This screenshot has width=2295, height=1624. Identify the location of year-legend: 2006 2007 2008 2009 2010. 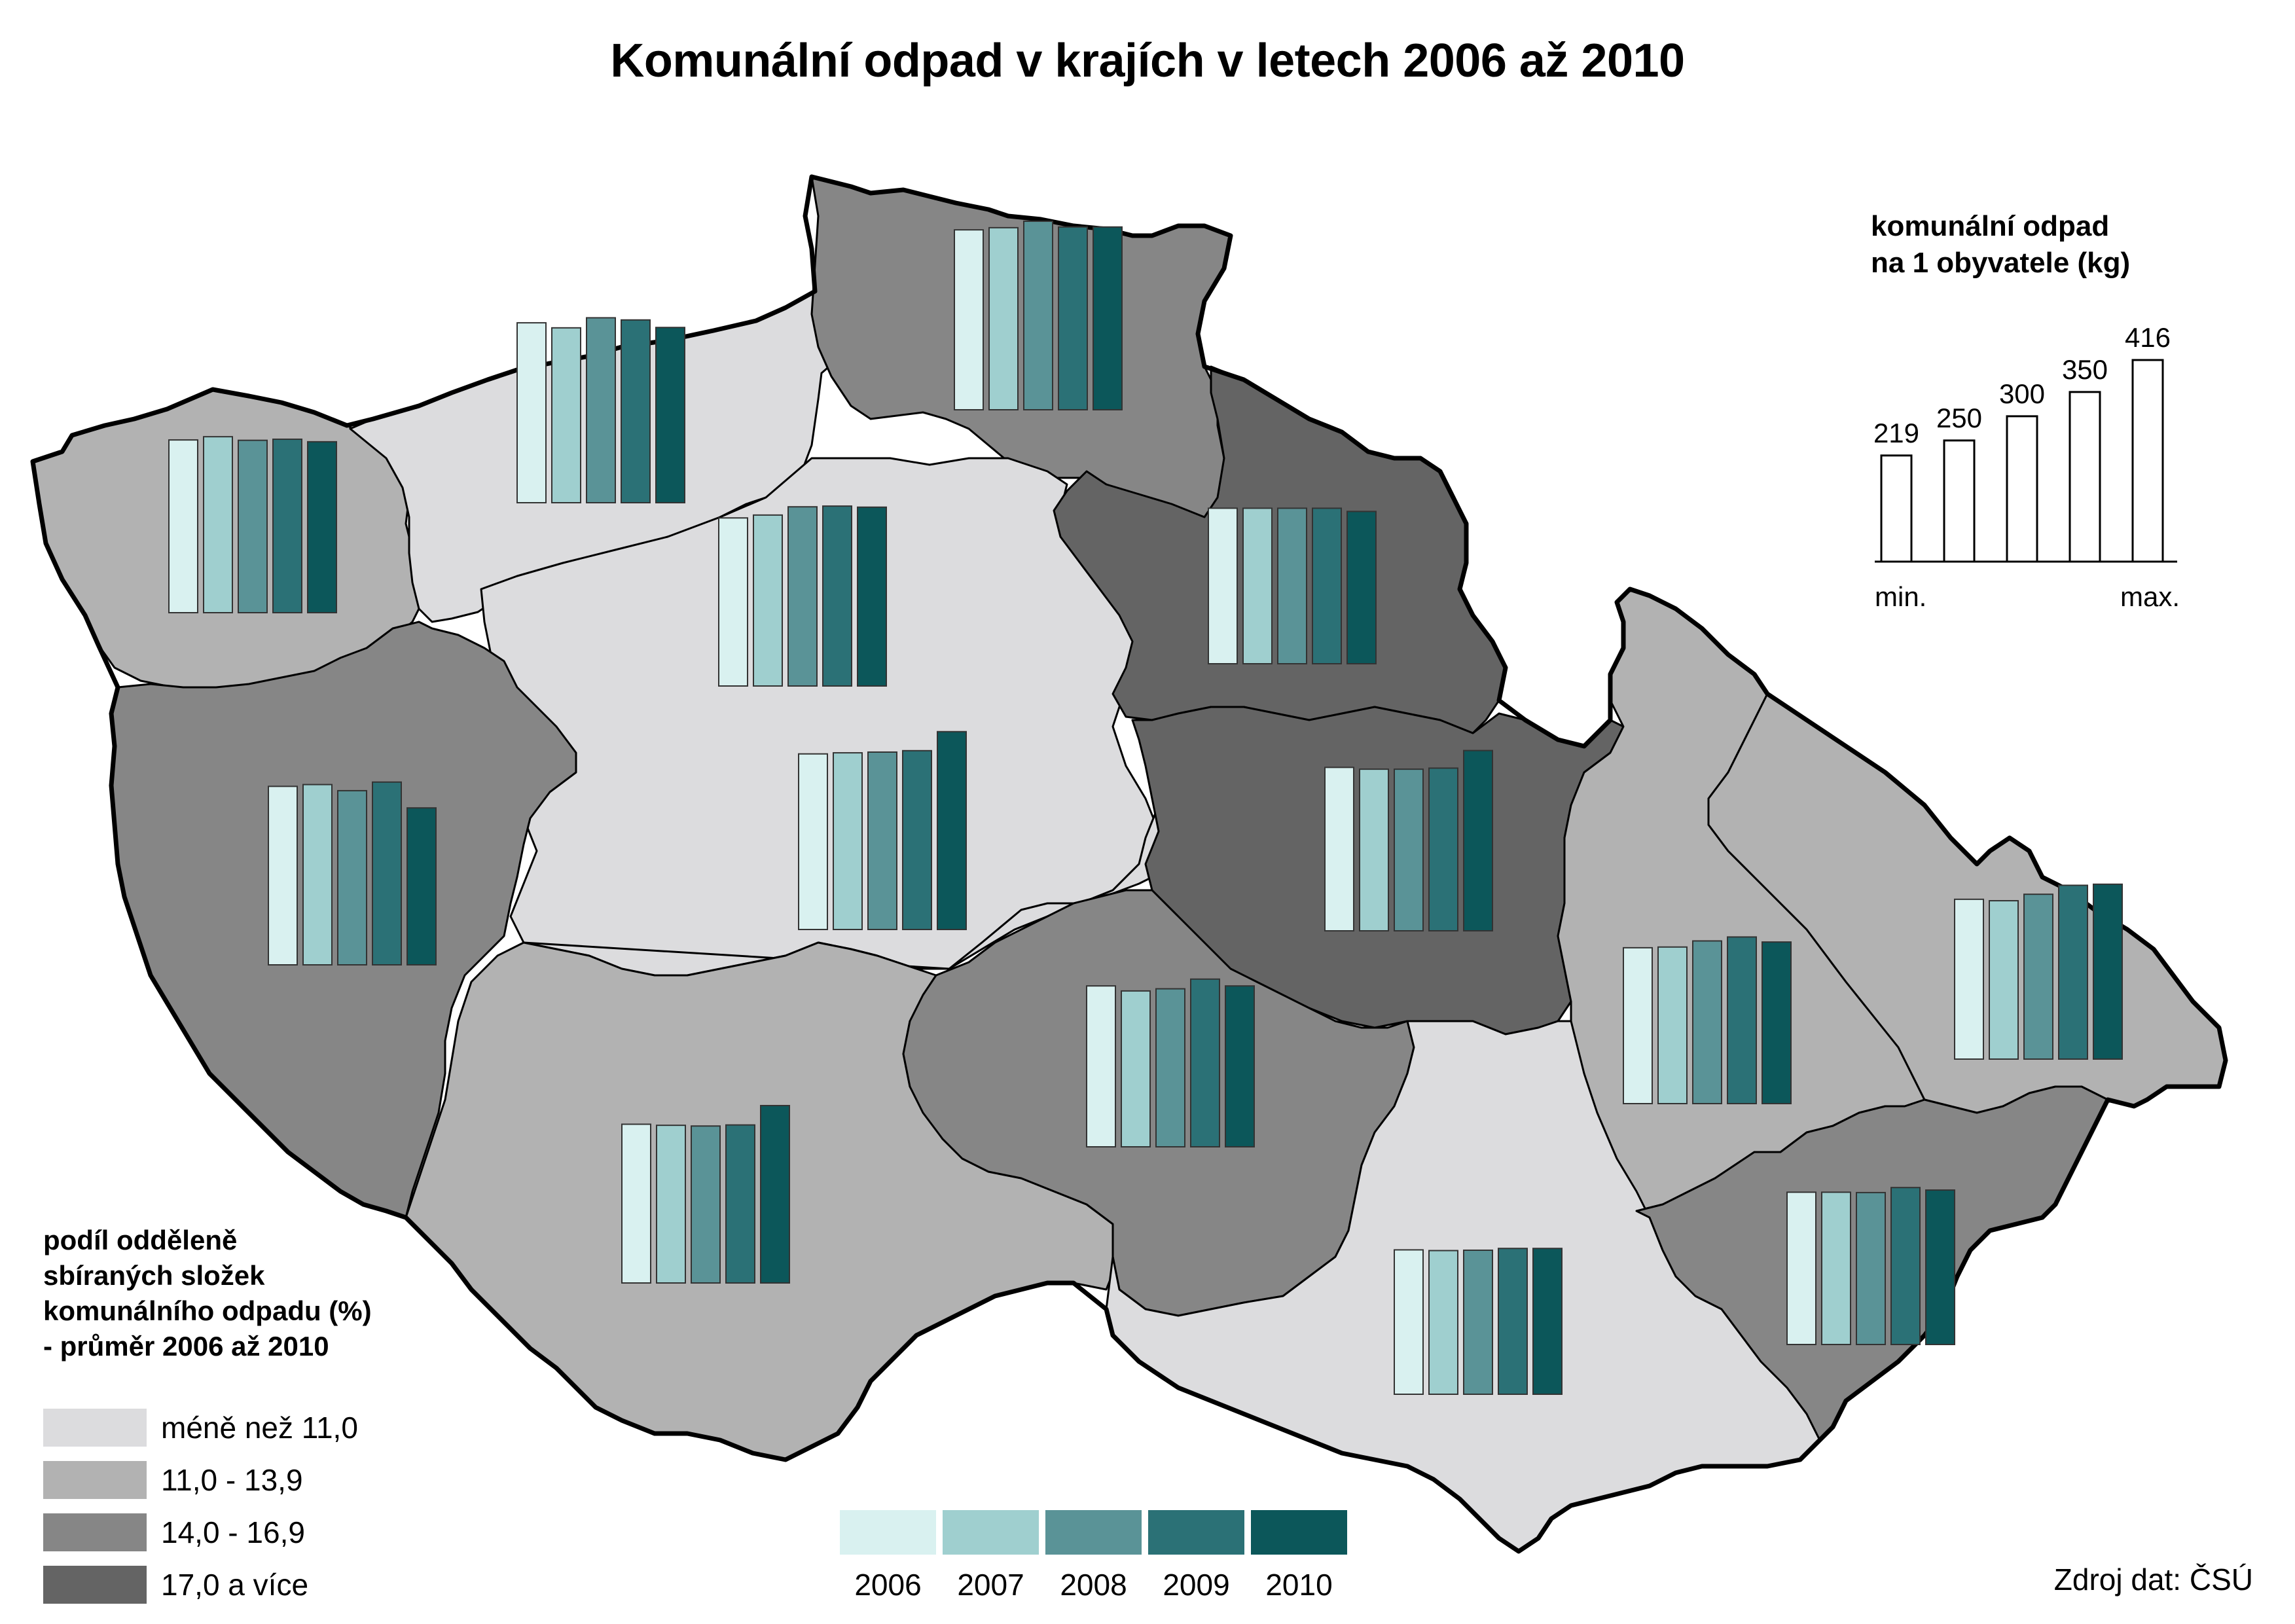
(1093, 1555).